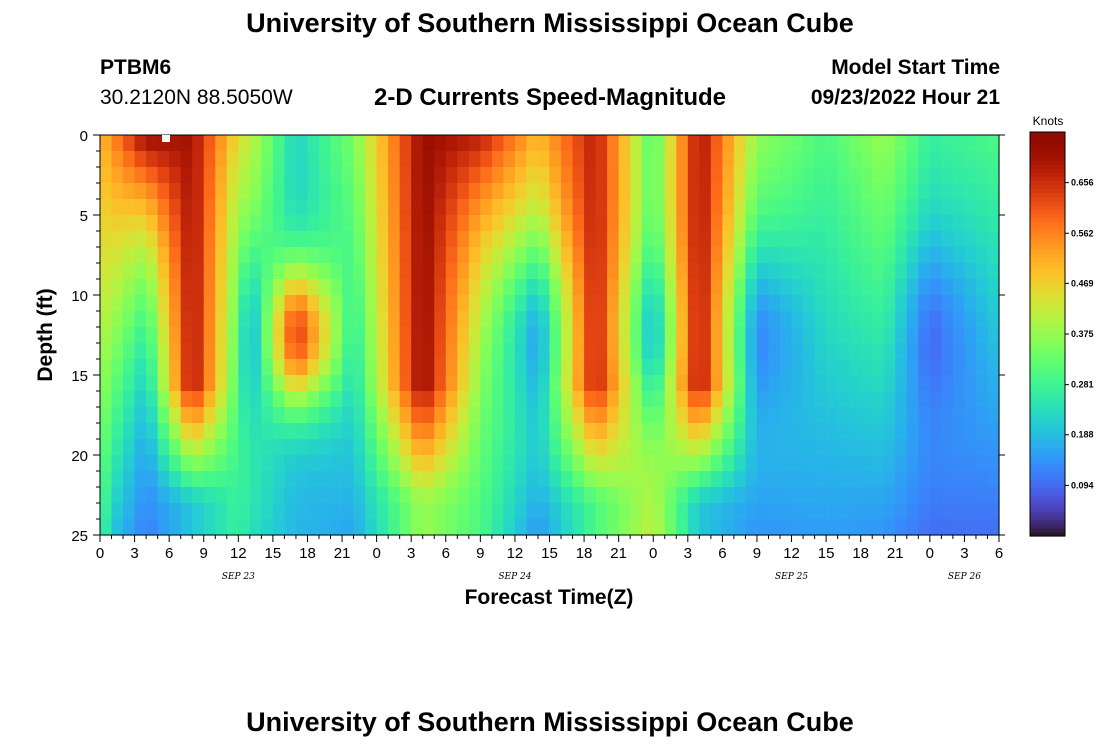  I want to click on colorbar-tick-label: 0.469, so click(1082, 283).